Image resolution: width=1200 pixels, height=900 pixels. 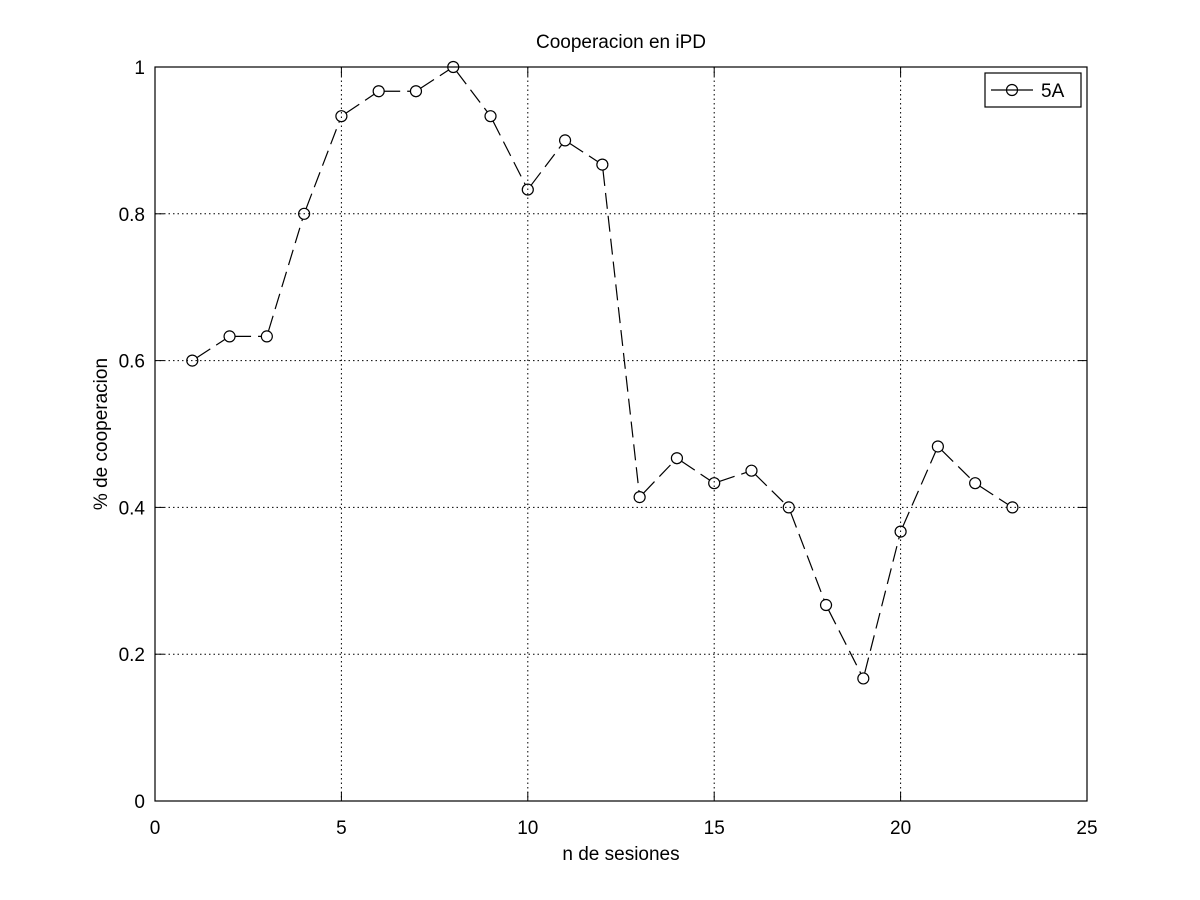 I want to click on chart-title: Cooperacion en iPD, so click(x=621, y=42).